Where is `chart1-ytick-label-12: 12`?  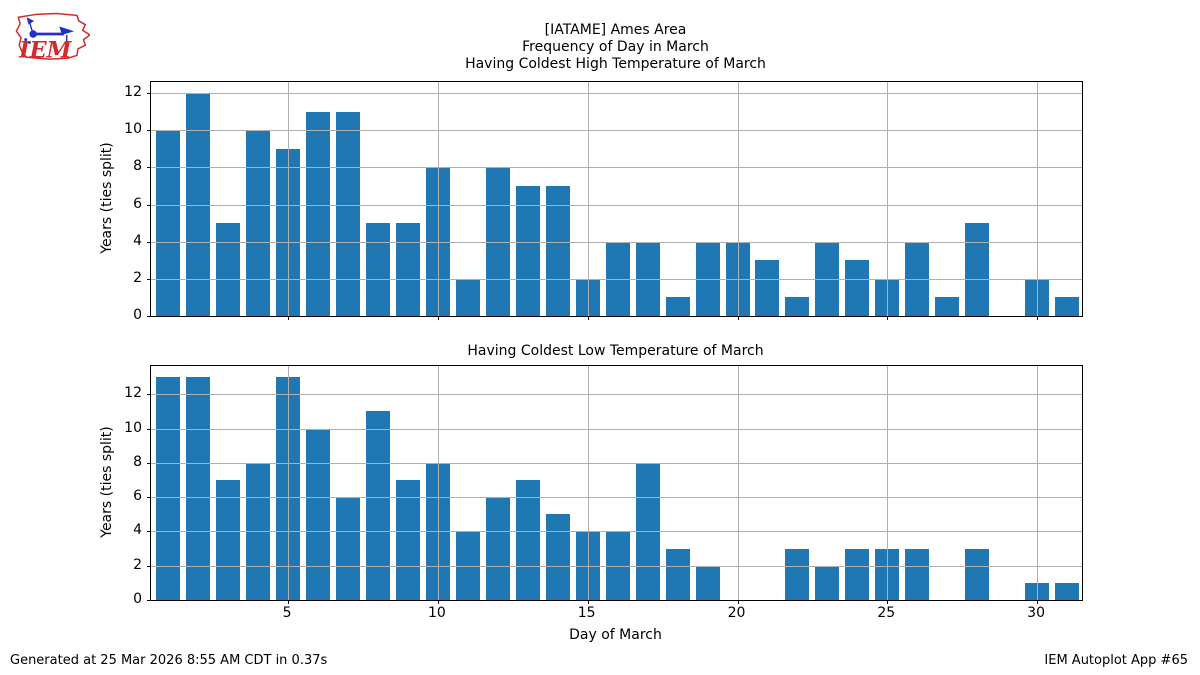
chart1-ytick-label-12: 12 is located at coordinates (133, 92).